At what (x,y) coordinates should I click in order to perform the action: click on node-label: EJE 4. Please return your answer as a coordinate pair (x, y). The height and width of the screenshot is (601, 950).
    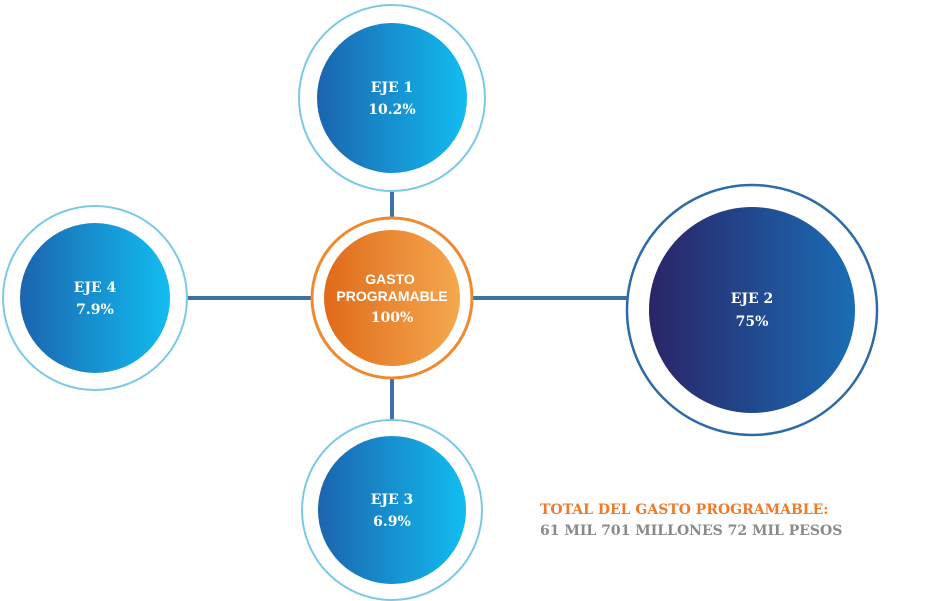
    Looking at the image, I should click on (95, 288).